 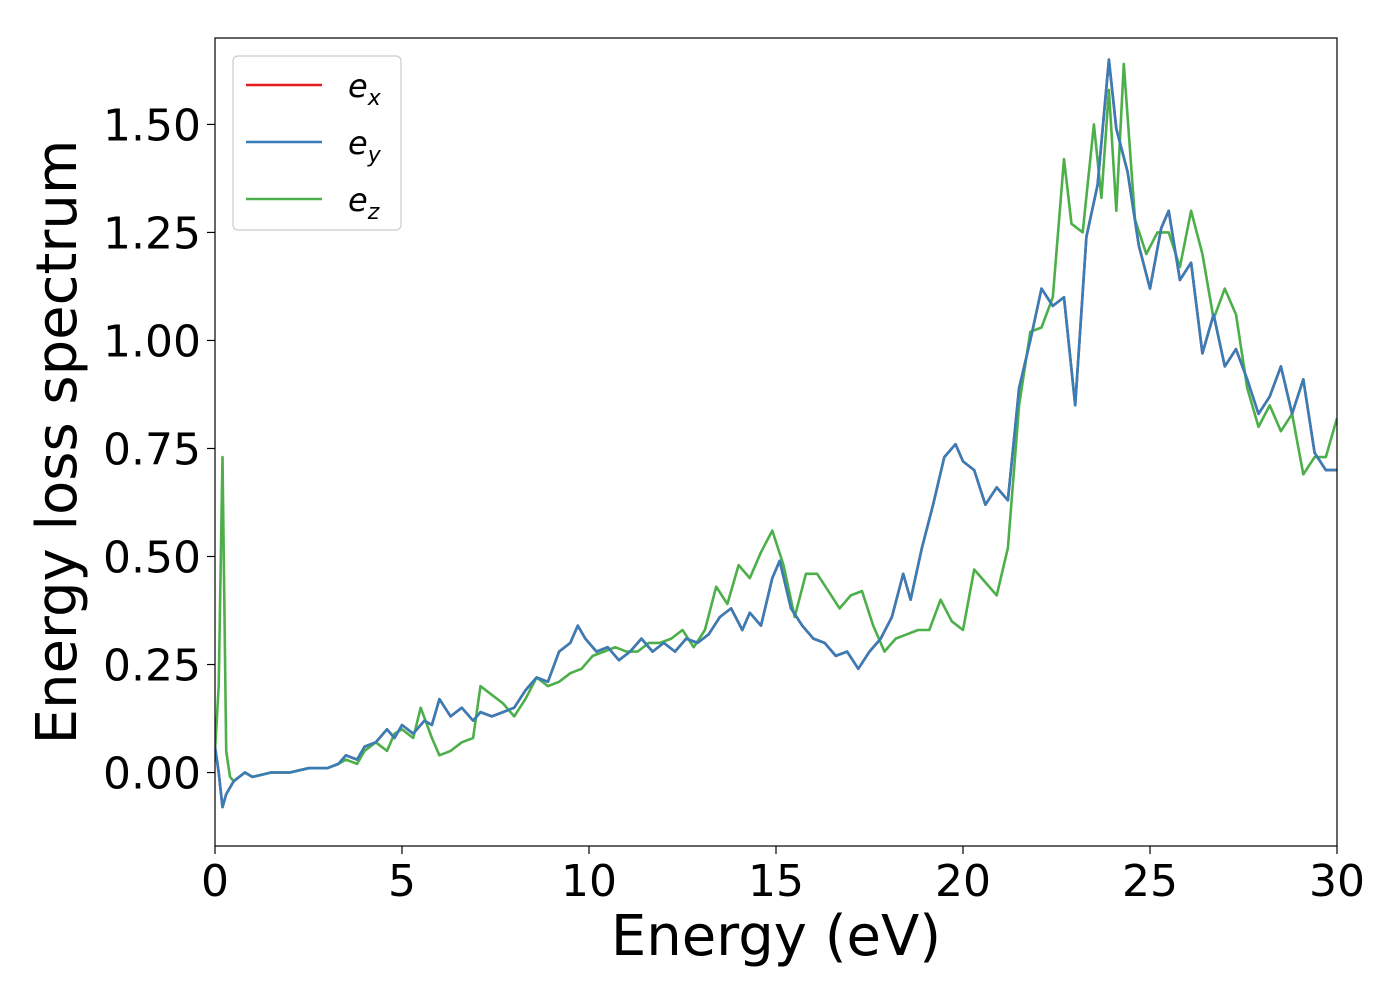 I want to click on legend-label: ex, so click(x=365, y=89).